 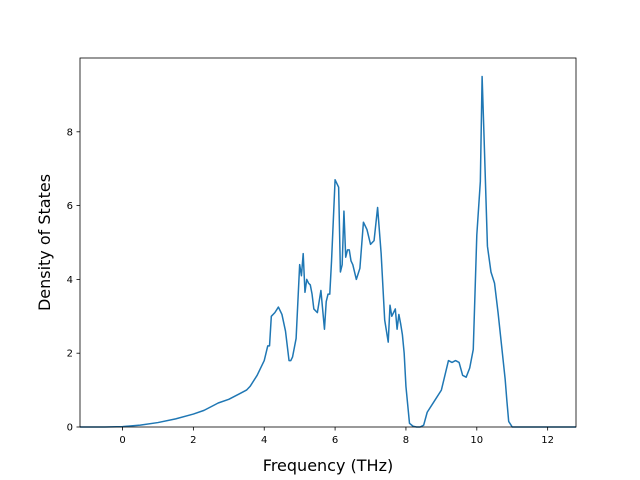 I want to click on y-tick-label: 6, so click(x=70, y=206).